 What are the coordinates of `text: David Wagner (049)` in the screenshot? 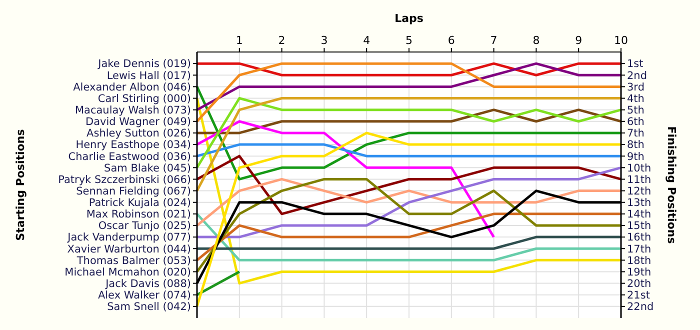 It's located at (138, 122).